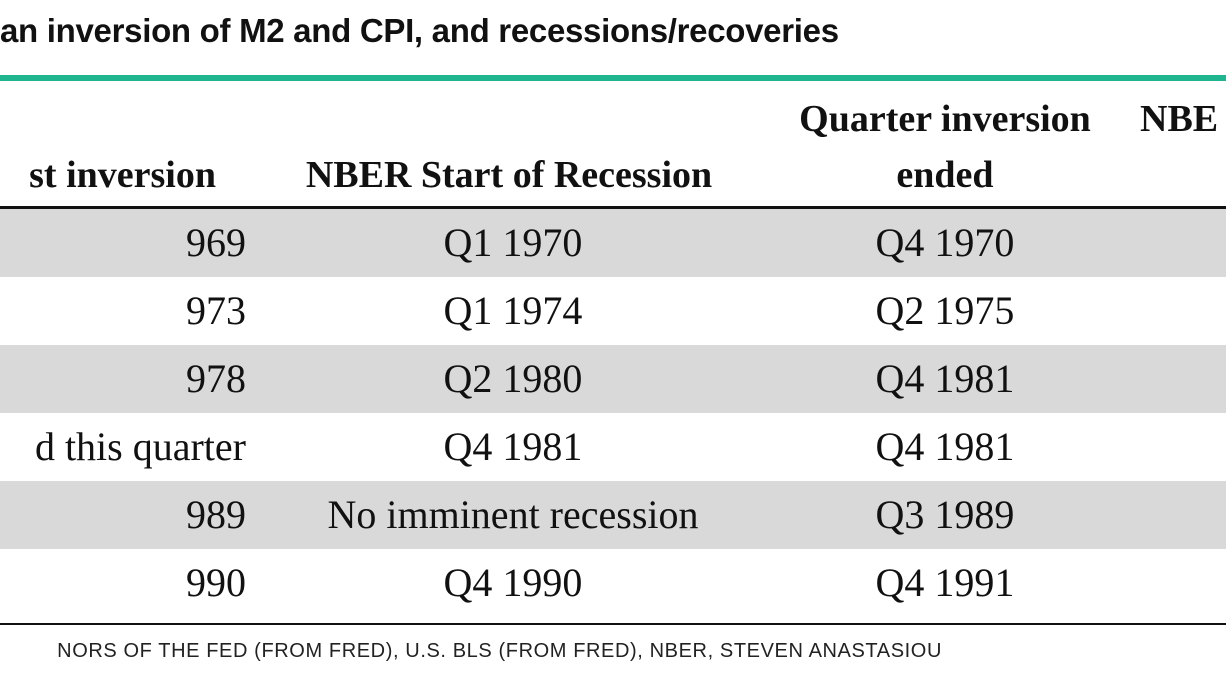 This screenshot has width=1226, height=690. I want to click on column-header-inversion-ended: Quarter inversion ended, so click(945, 147).